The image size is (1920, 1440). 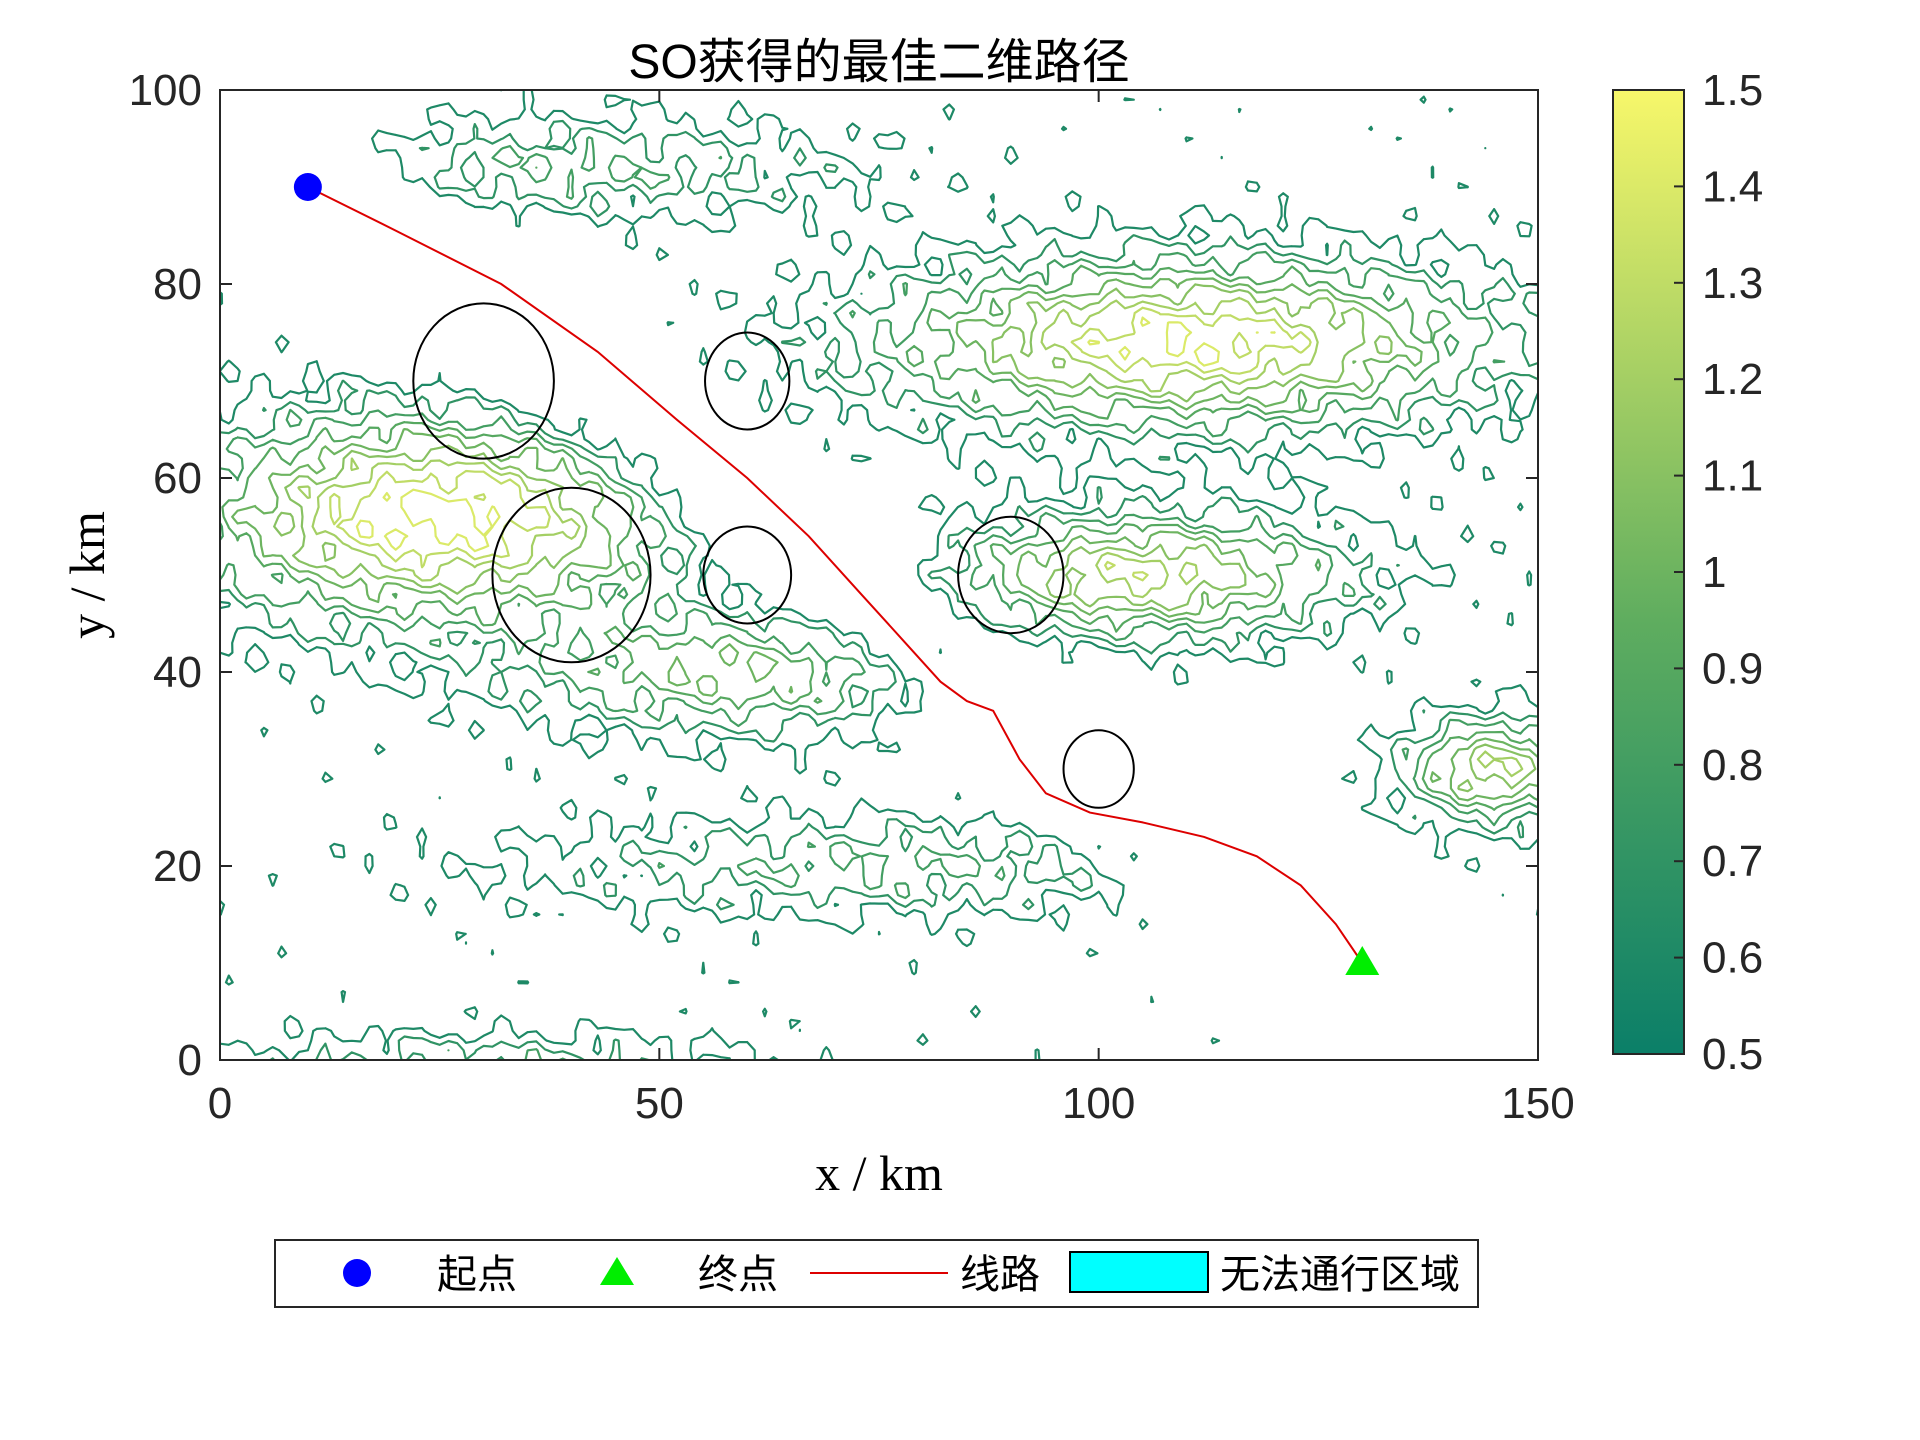 What do you see at coordinates (1648, 572) in the screenshot?
I see `colorbar` at bounding box center [1648, 572].